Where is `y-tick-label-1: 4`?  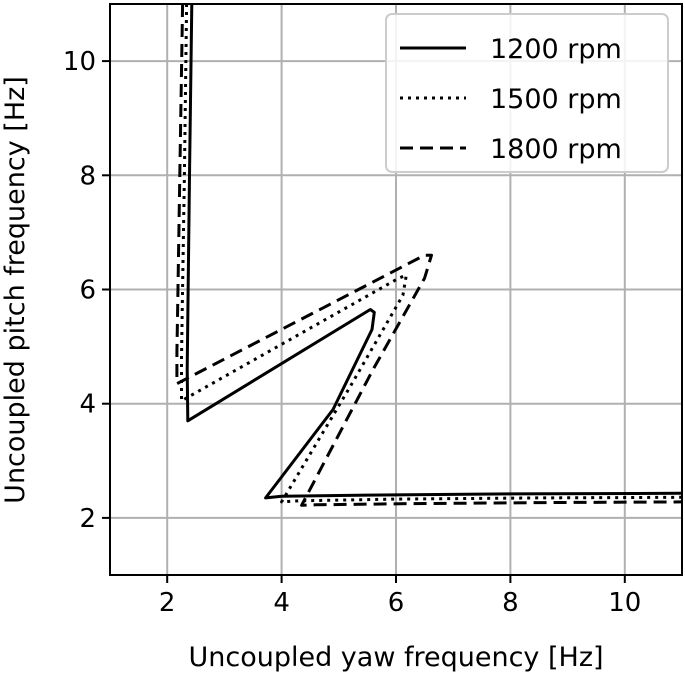
y-tick-label-1: 4 is located at coordinates (87, 405).